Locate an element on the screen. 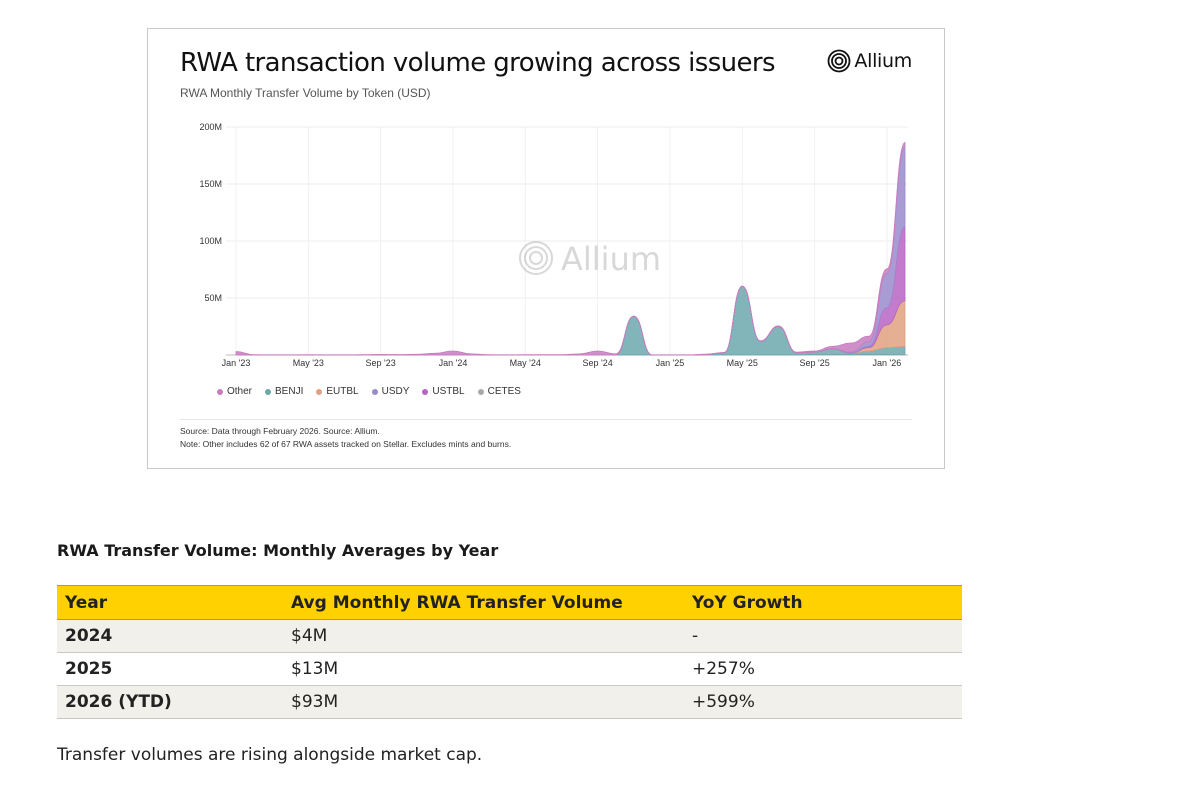 This screenshot has width=1187, height=785. legend-label: EUTBL is located at coordinates (342, 391).